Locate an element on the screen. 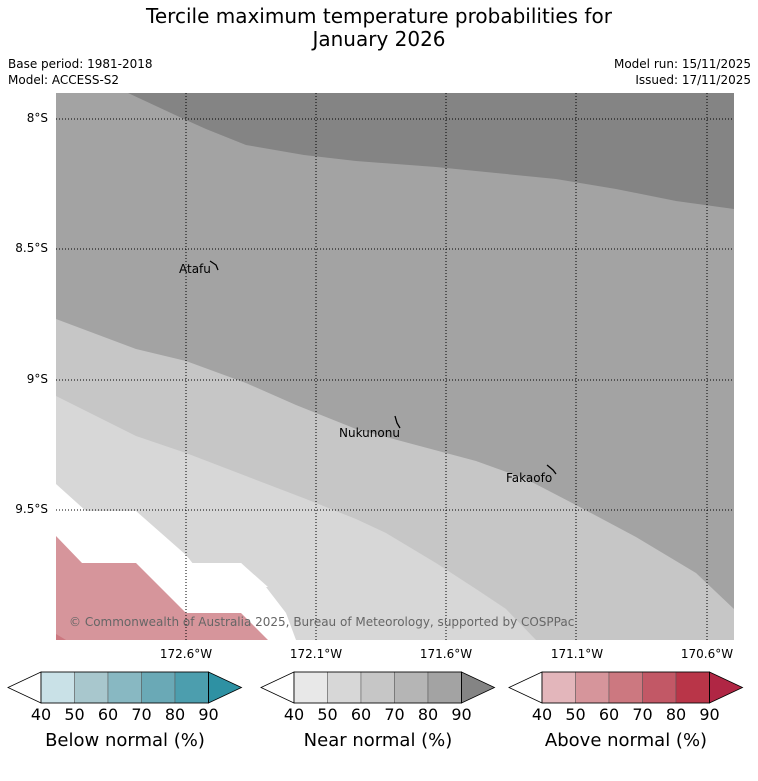 This screenshot has width=758, height=781. colorbar-above-normal-min-extend is located at coordinates (525, 687).